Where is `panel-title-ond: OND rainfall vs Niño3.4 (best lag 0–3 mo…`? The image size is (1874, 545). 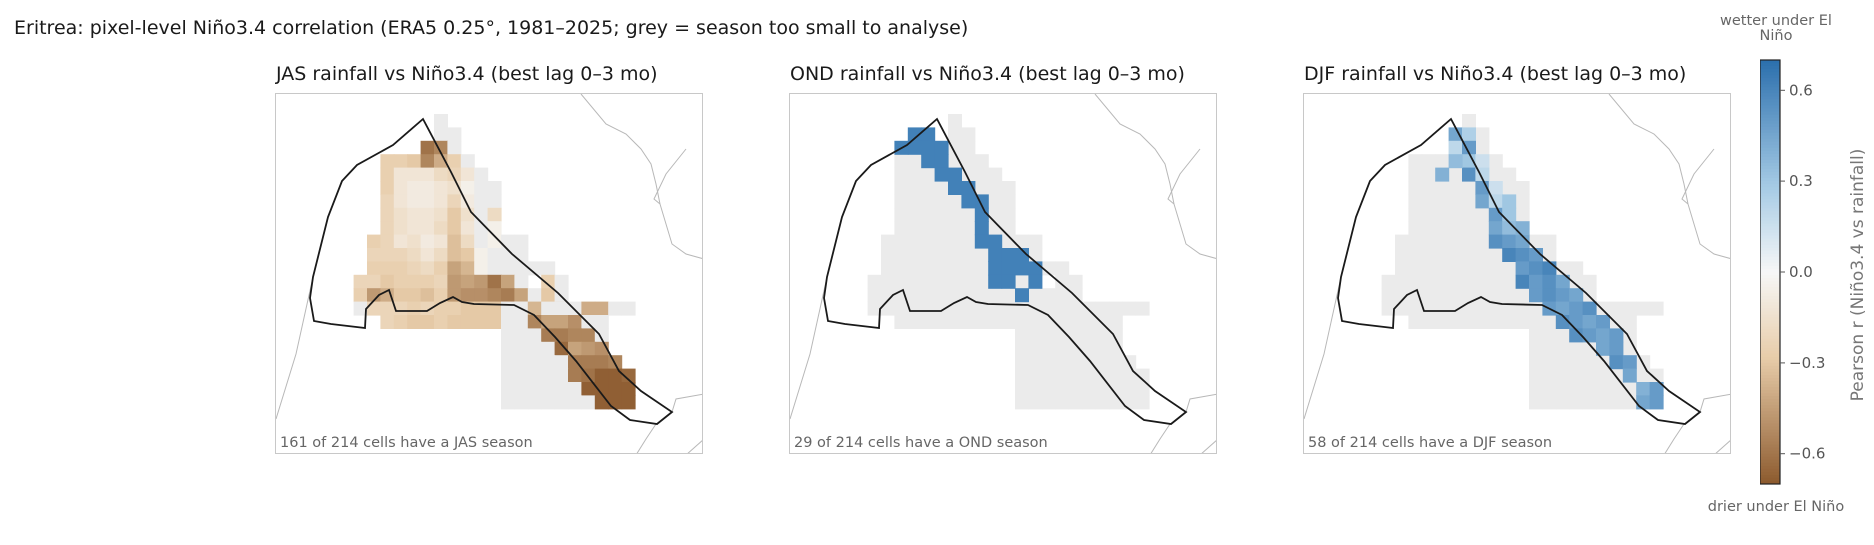
panel-title-ond: OND rainfall vs Niño3.4 (best lag 0–3 mo… is located at coordinates (987, 74).